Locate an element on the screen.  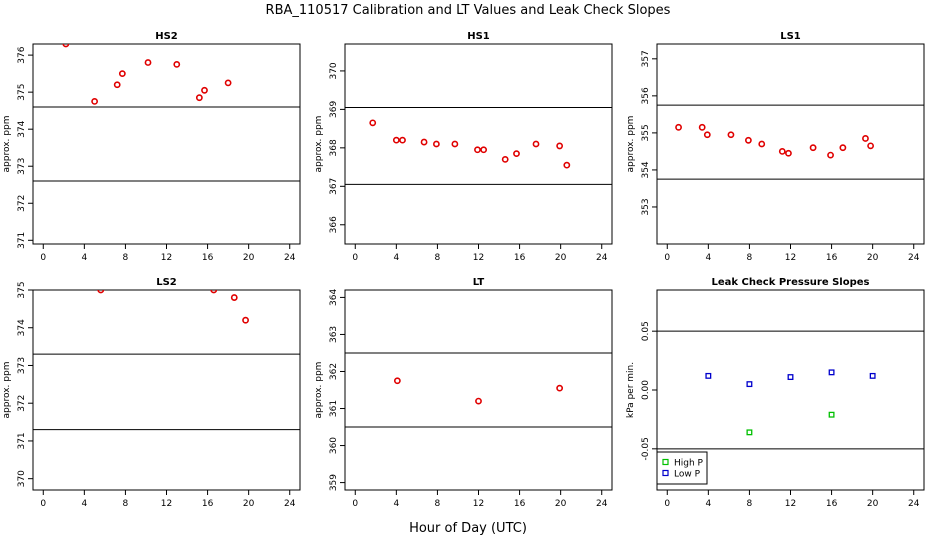
panel-title: LT is located at coordinates (479, 282).